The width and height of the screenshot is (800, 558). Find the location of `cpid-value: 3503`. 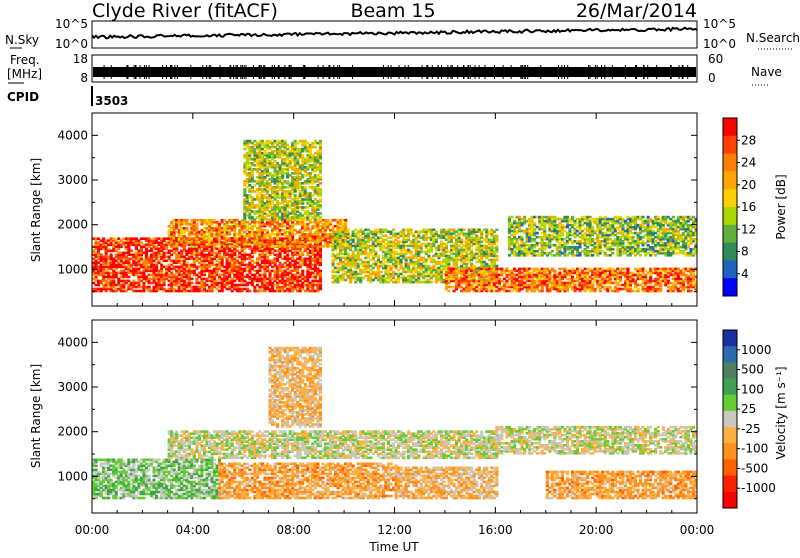

cpid-value: 3503 is located at coordinates (111, 101).